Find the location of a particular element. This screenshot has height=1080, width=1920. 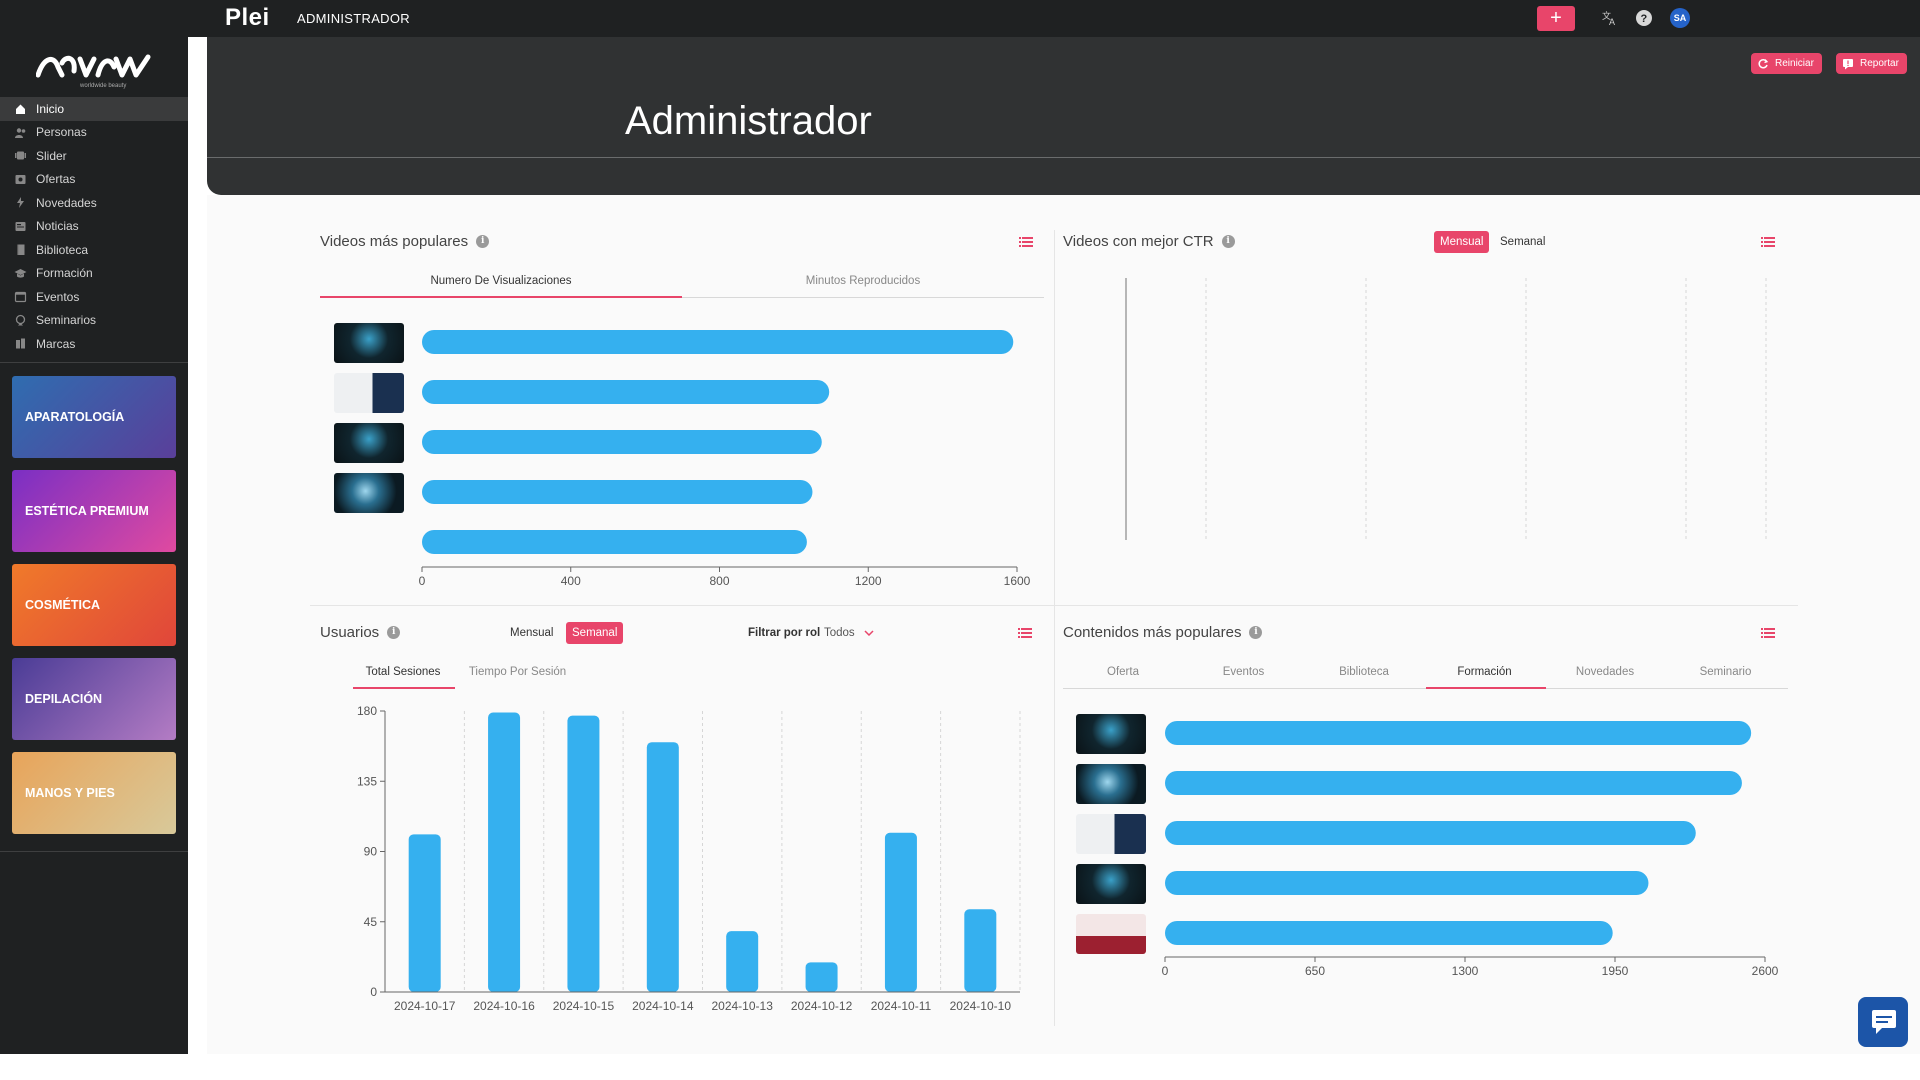

sidebar-item-biblioteca: Biblioteca is located at coordinates (94, 250).